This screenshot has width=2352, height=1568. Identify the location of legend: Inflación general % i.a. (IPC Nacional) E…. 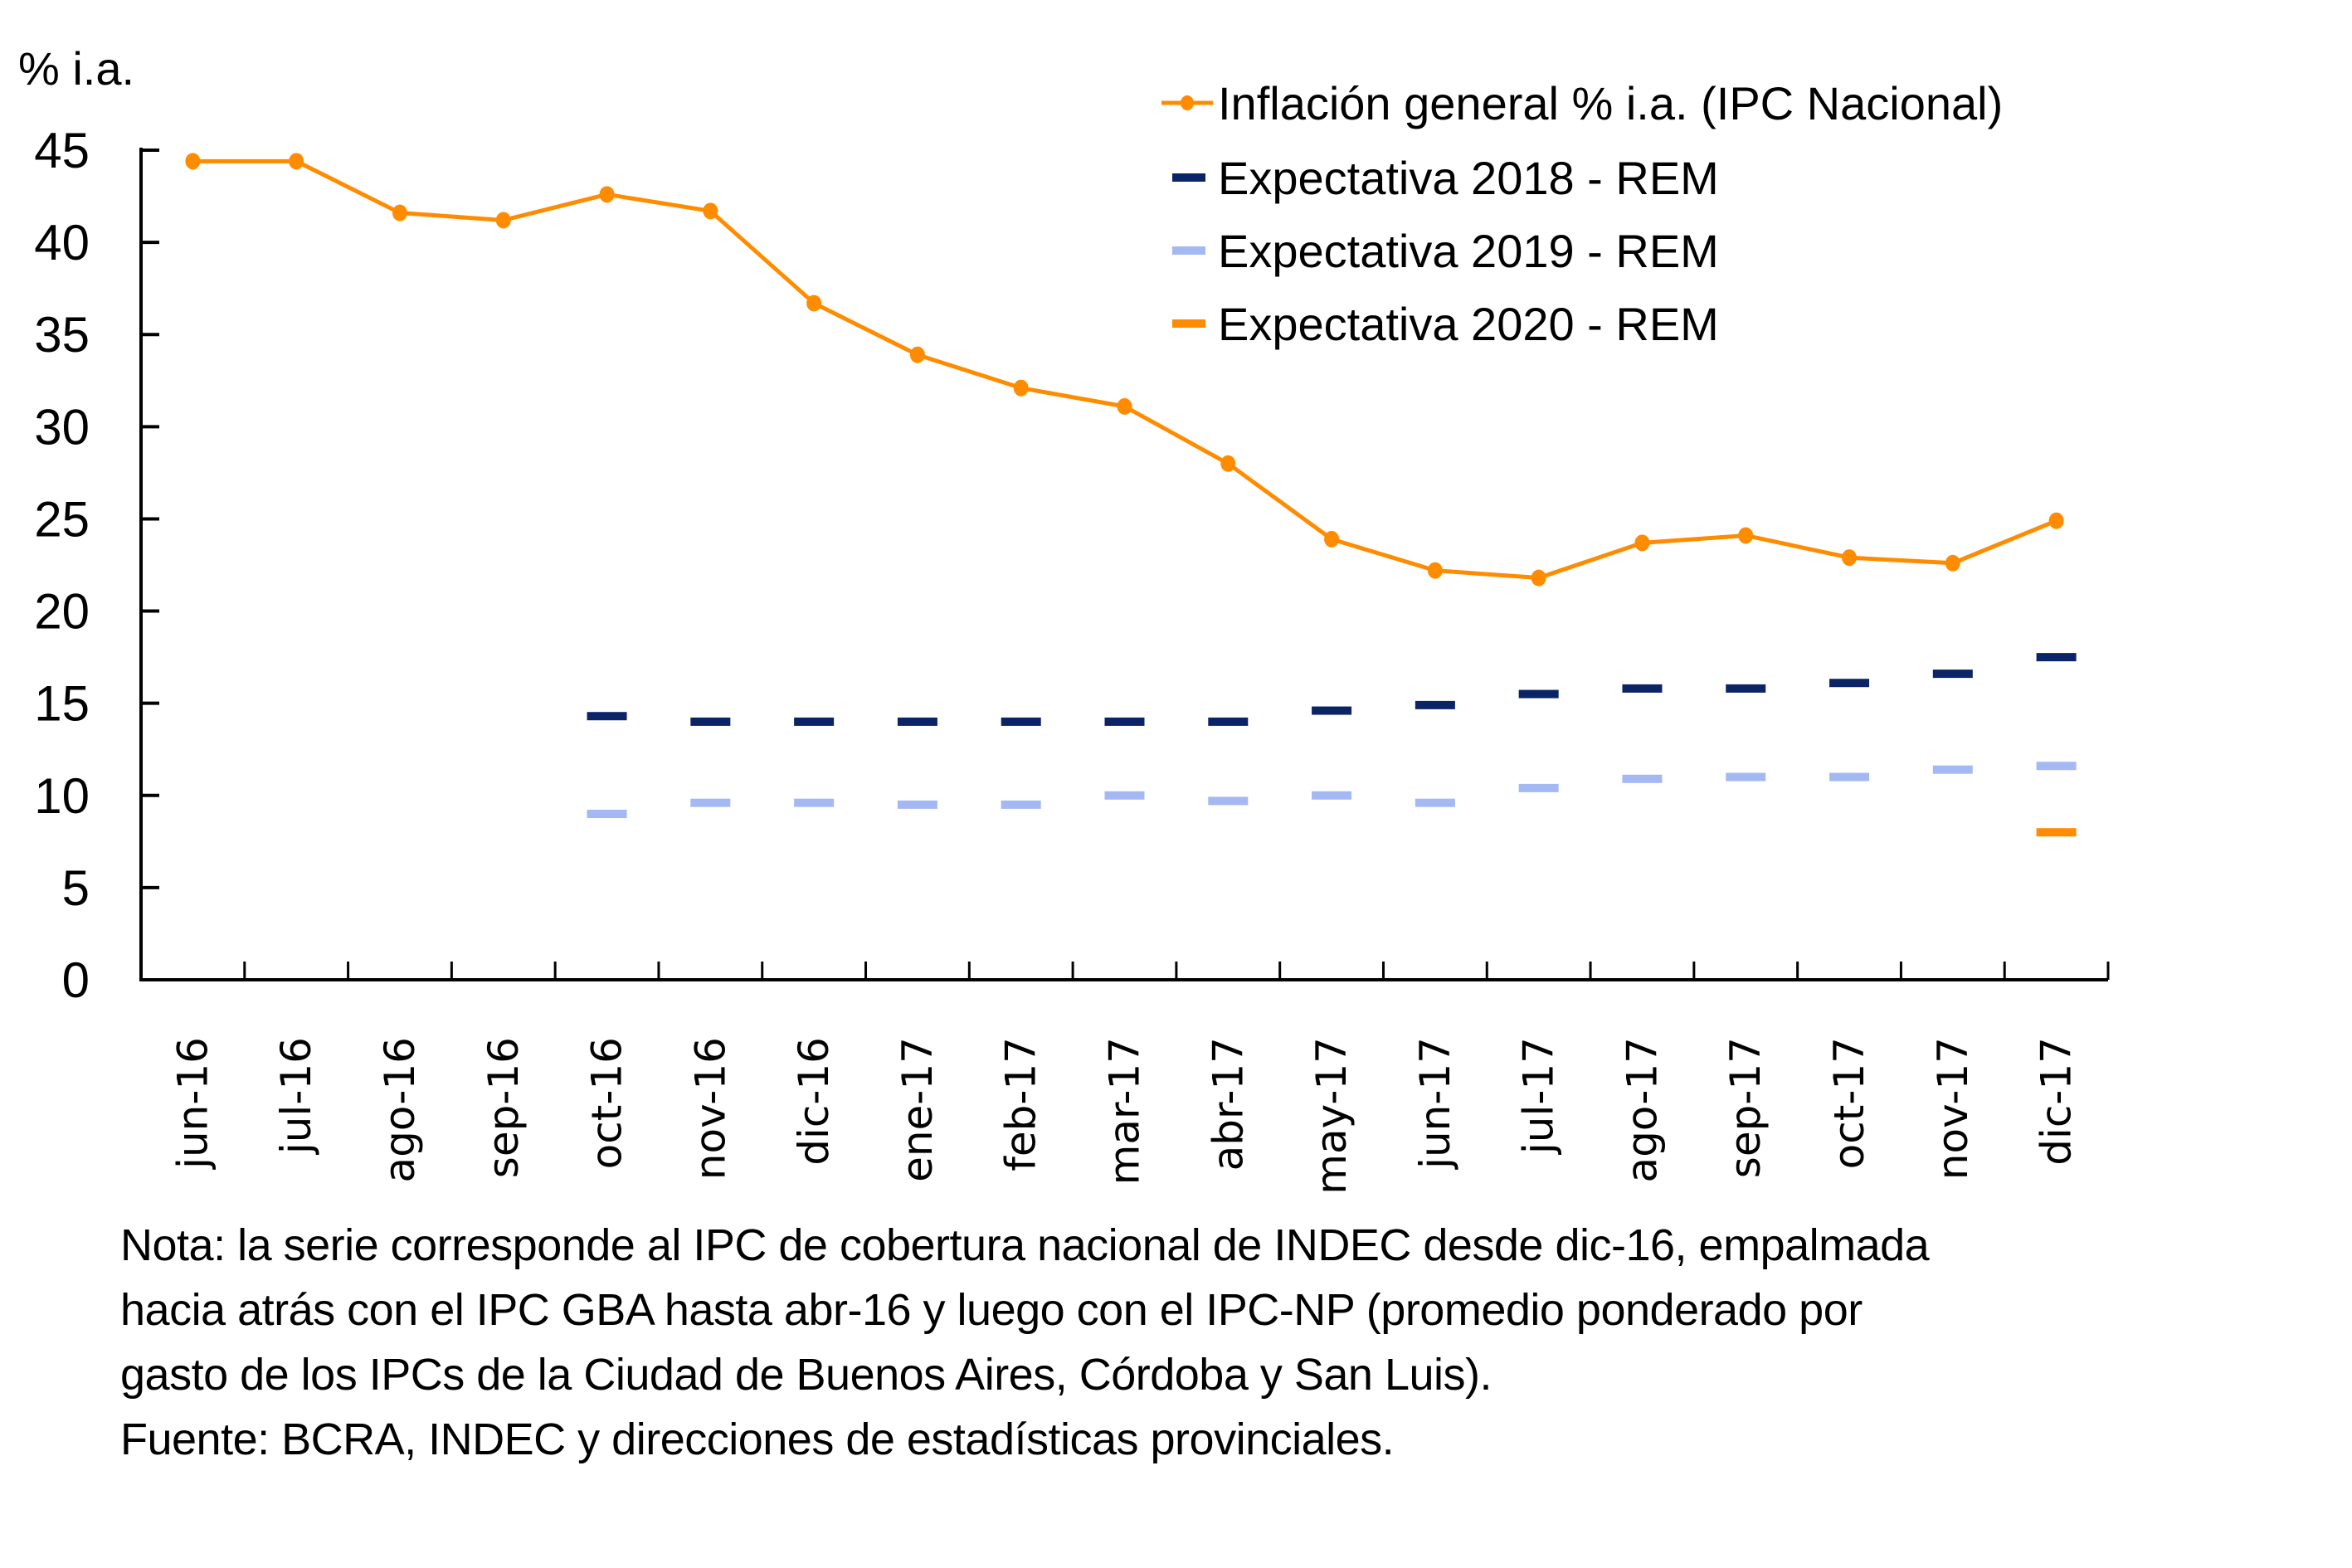
(1582, 213).